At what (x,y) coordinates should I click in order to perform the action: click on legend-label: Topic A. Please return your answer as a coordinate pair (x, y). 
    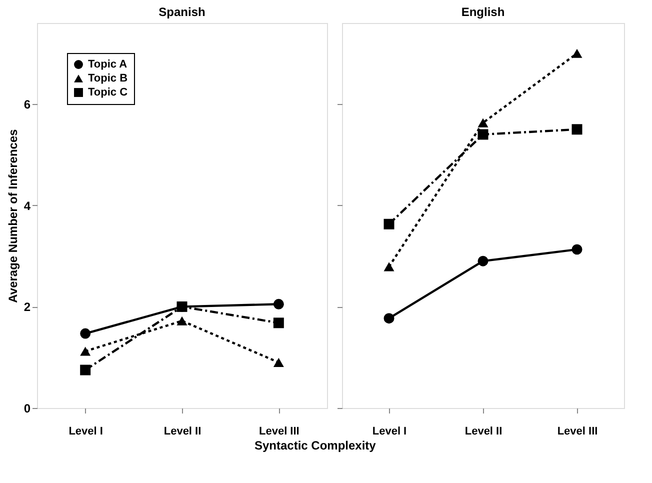
    Looking at the image, I should click on (108, 64).